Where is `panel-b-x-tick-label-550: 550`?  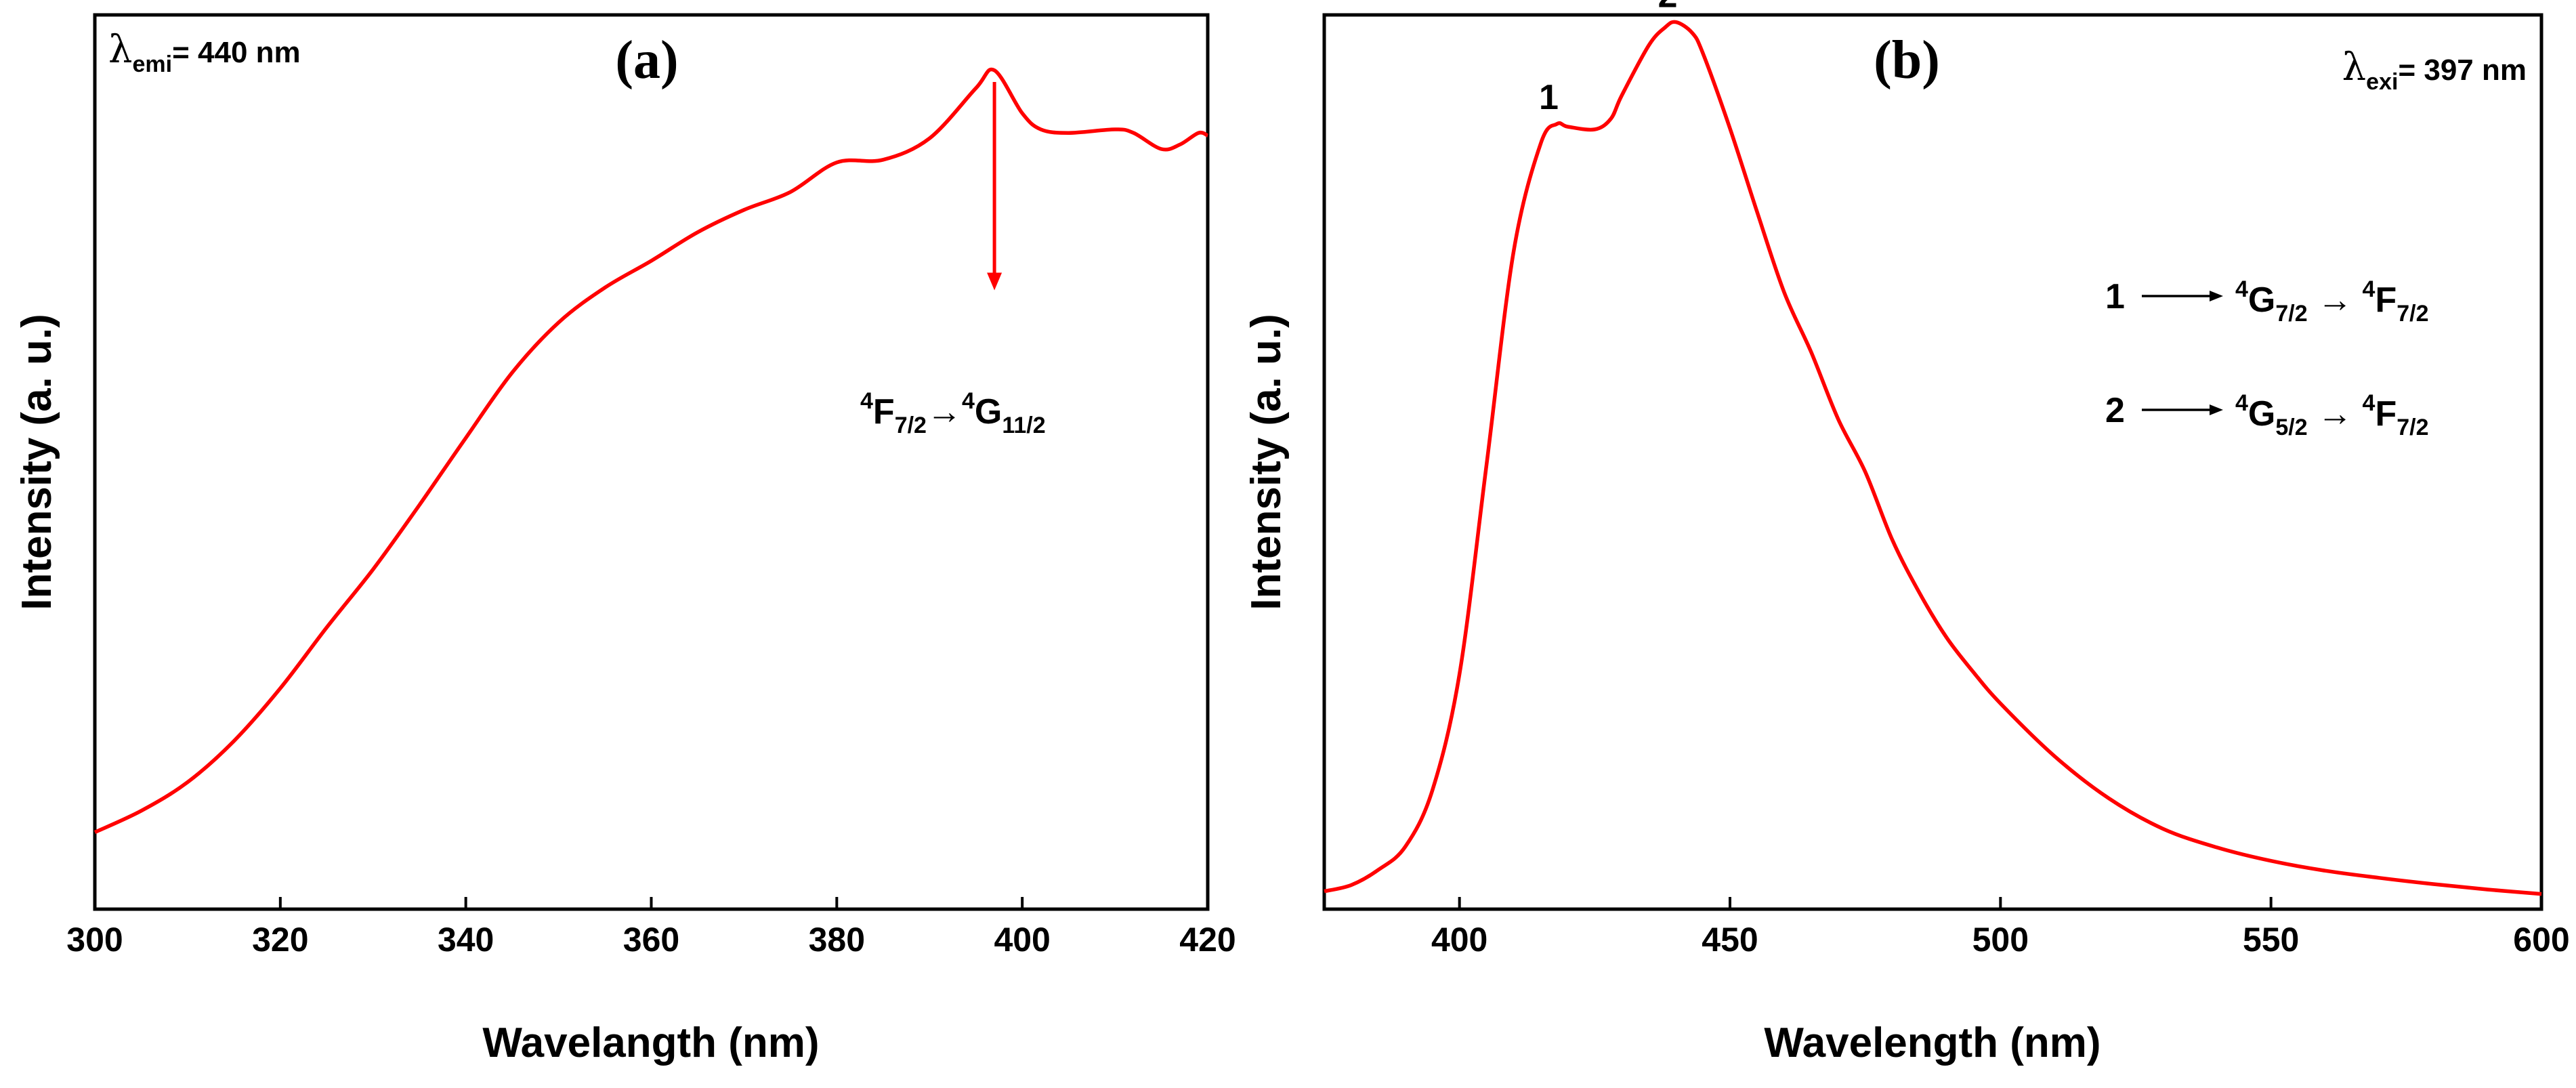
panel-b-x-tick-label-550: 550 is located at coordinates (2271, 940).